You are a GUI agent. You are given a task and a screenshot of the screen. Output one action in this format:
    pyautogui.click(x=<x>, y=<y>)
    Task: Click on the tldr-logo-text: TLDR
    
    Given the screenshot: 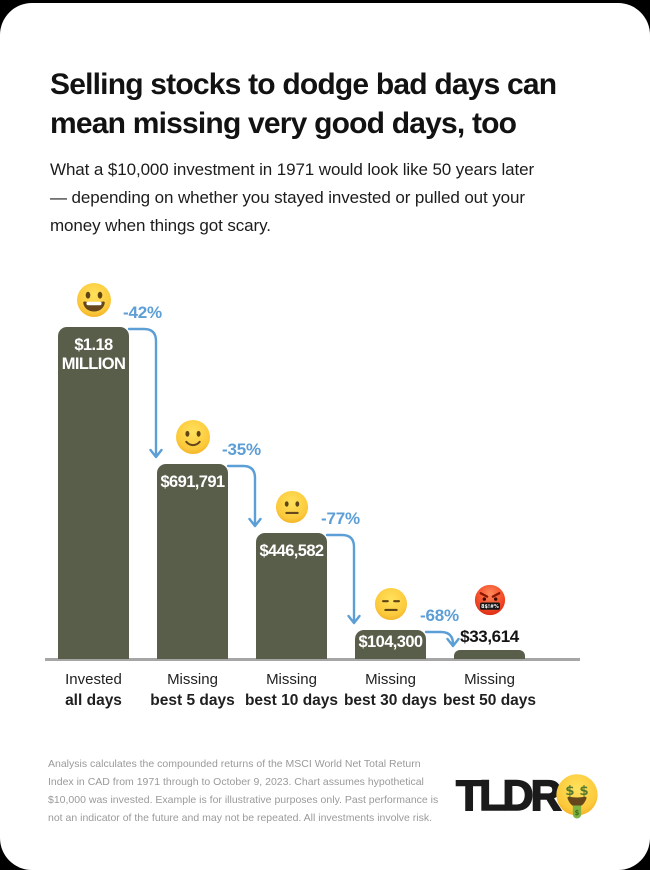 What is the action you would take?
    pyautogui.click(x=508, y=796)
    